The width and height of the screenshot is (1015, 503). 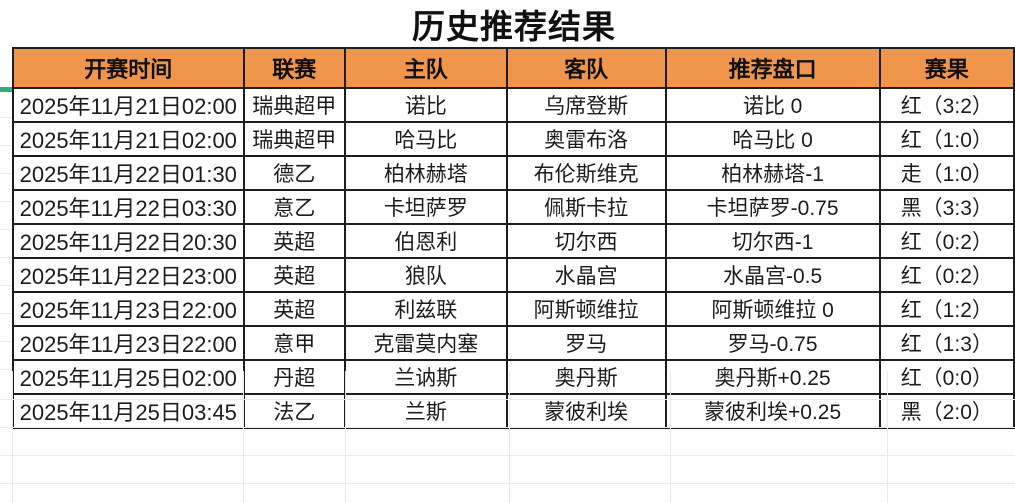 I want to click on cell-handicap: 哈马比 0, so click(x=772, y=139).